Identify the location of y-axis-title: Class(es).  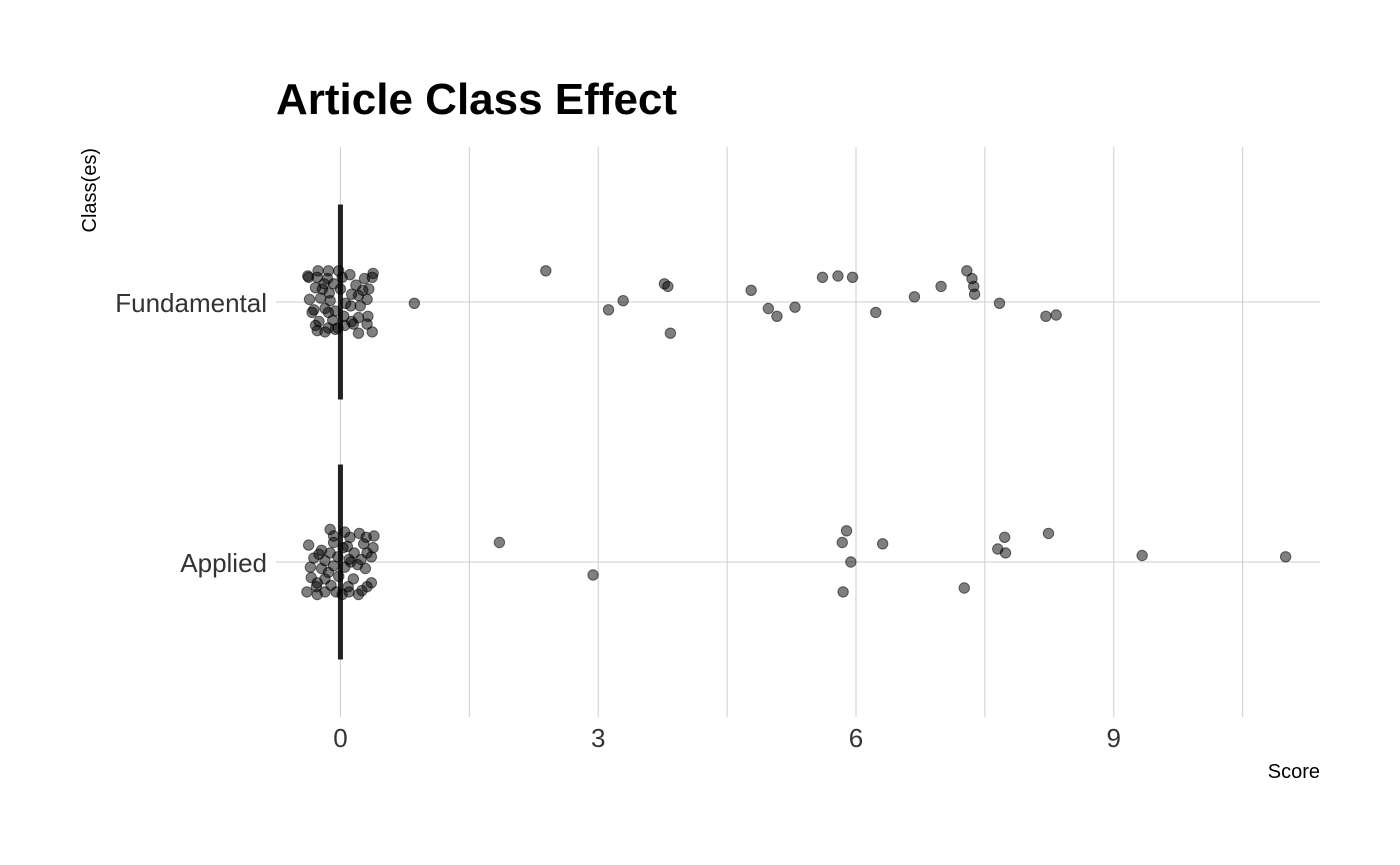
(90, 190).